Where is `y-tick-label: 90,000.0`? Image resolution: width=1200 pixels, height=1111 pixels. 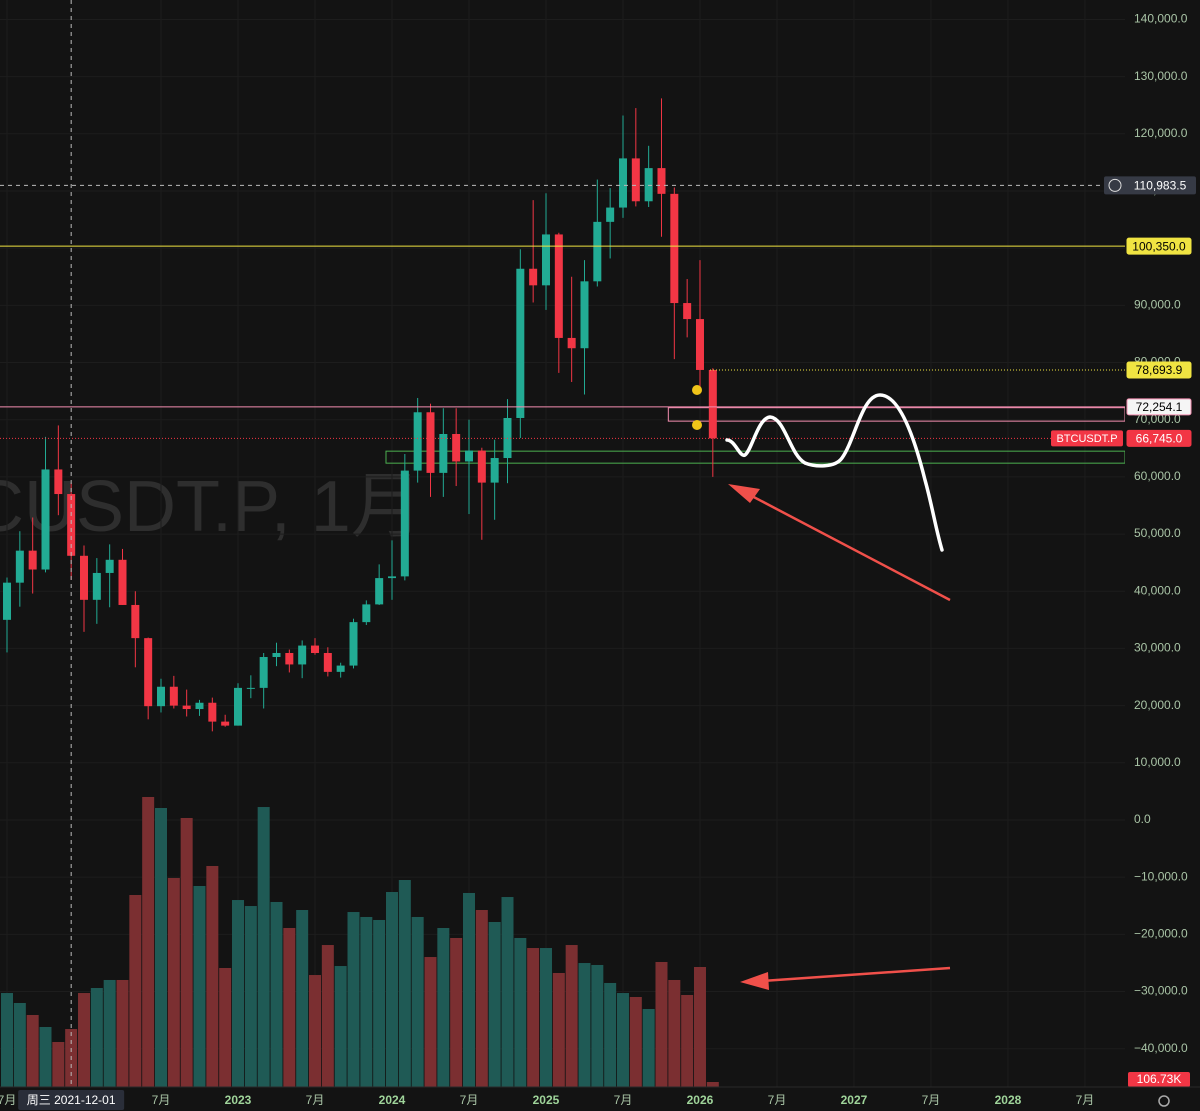 y-tick-label: 90,000.0 is located at coordinates (1157, 305).